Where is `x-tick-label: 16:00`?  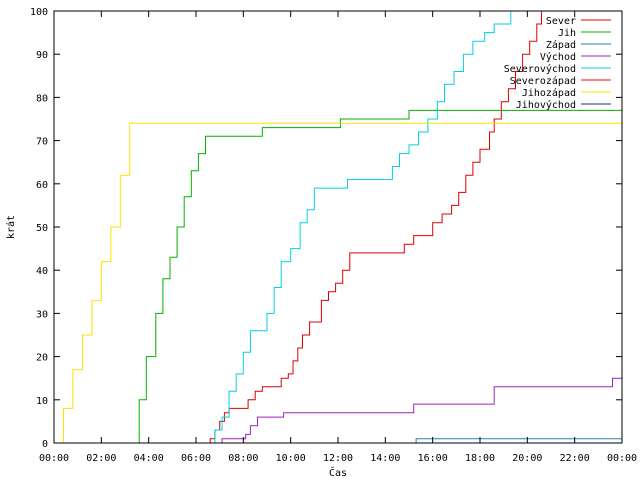 x-tick-label: 16:00 is located at coordinates (433, 458).